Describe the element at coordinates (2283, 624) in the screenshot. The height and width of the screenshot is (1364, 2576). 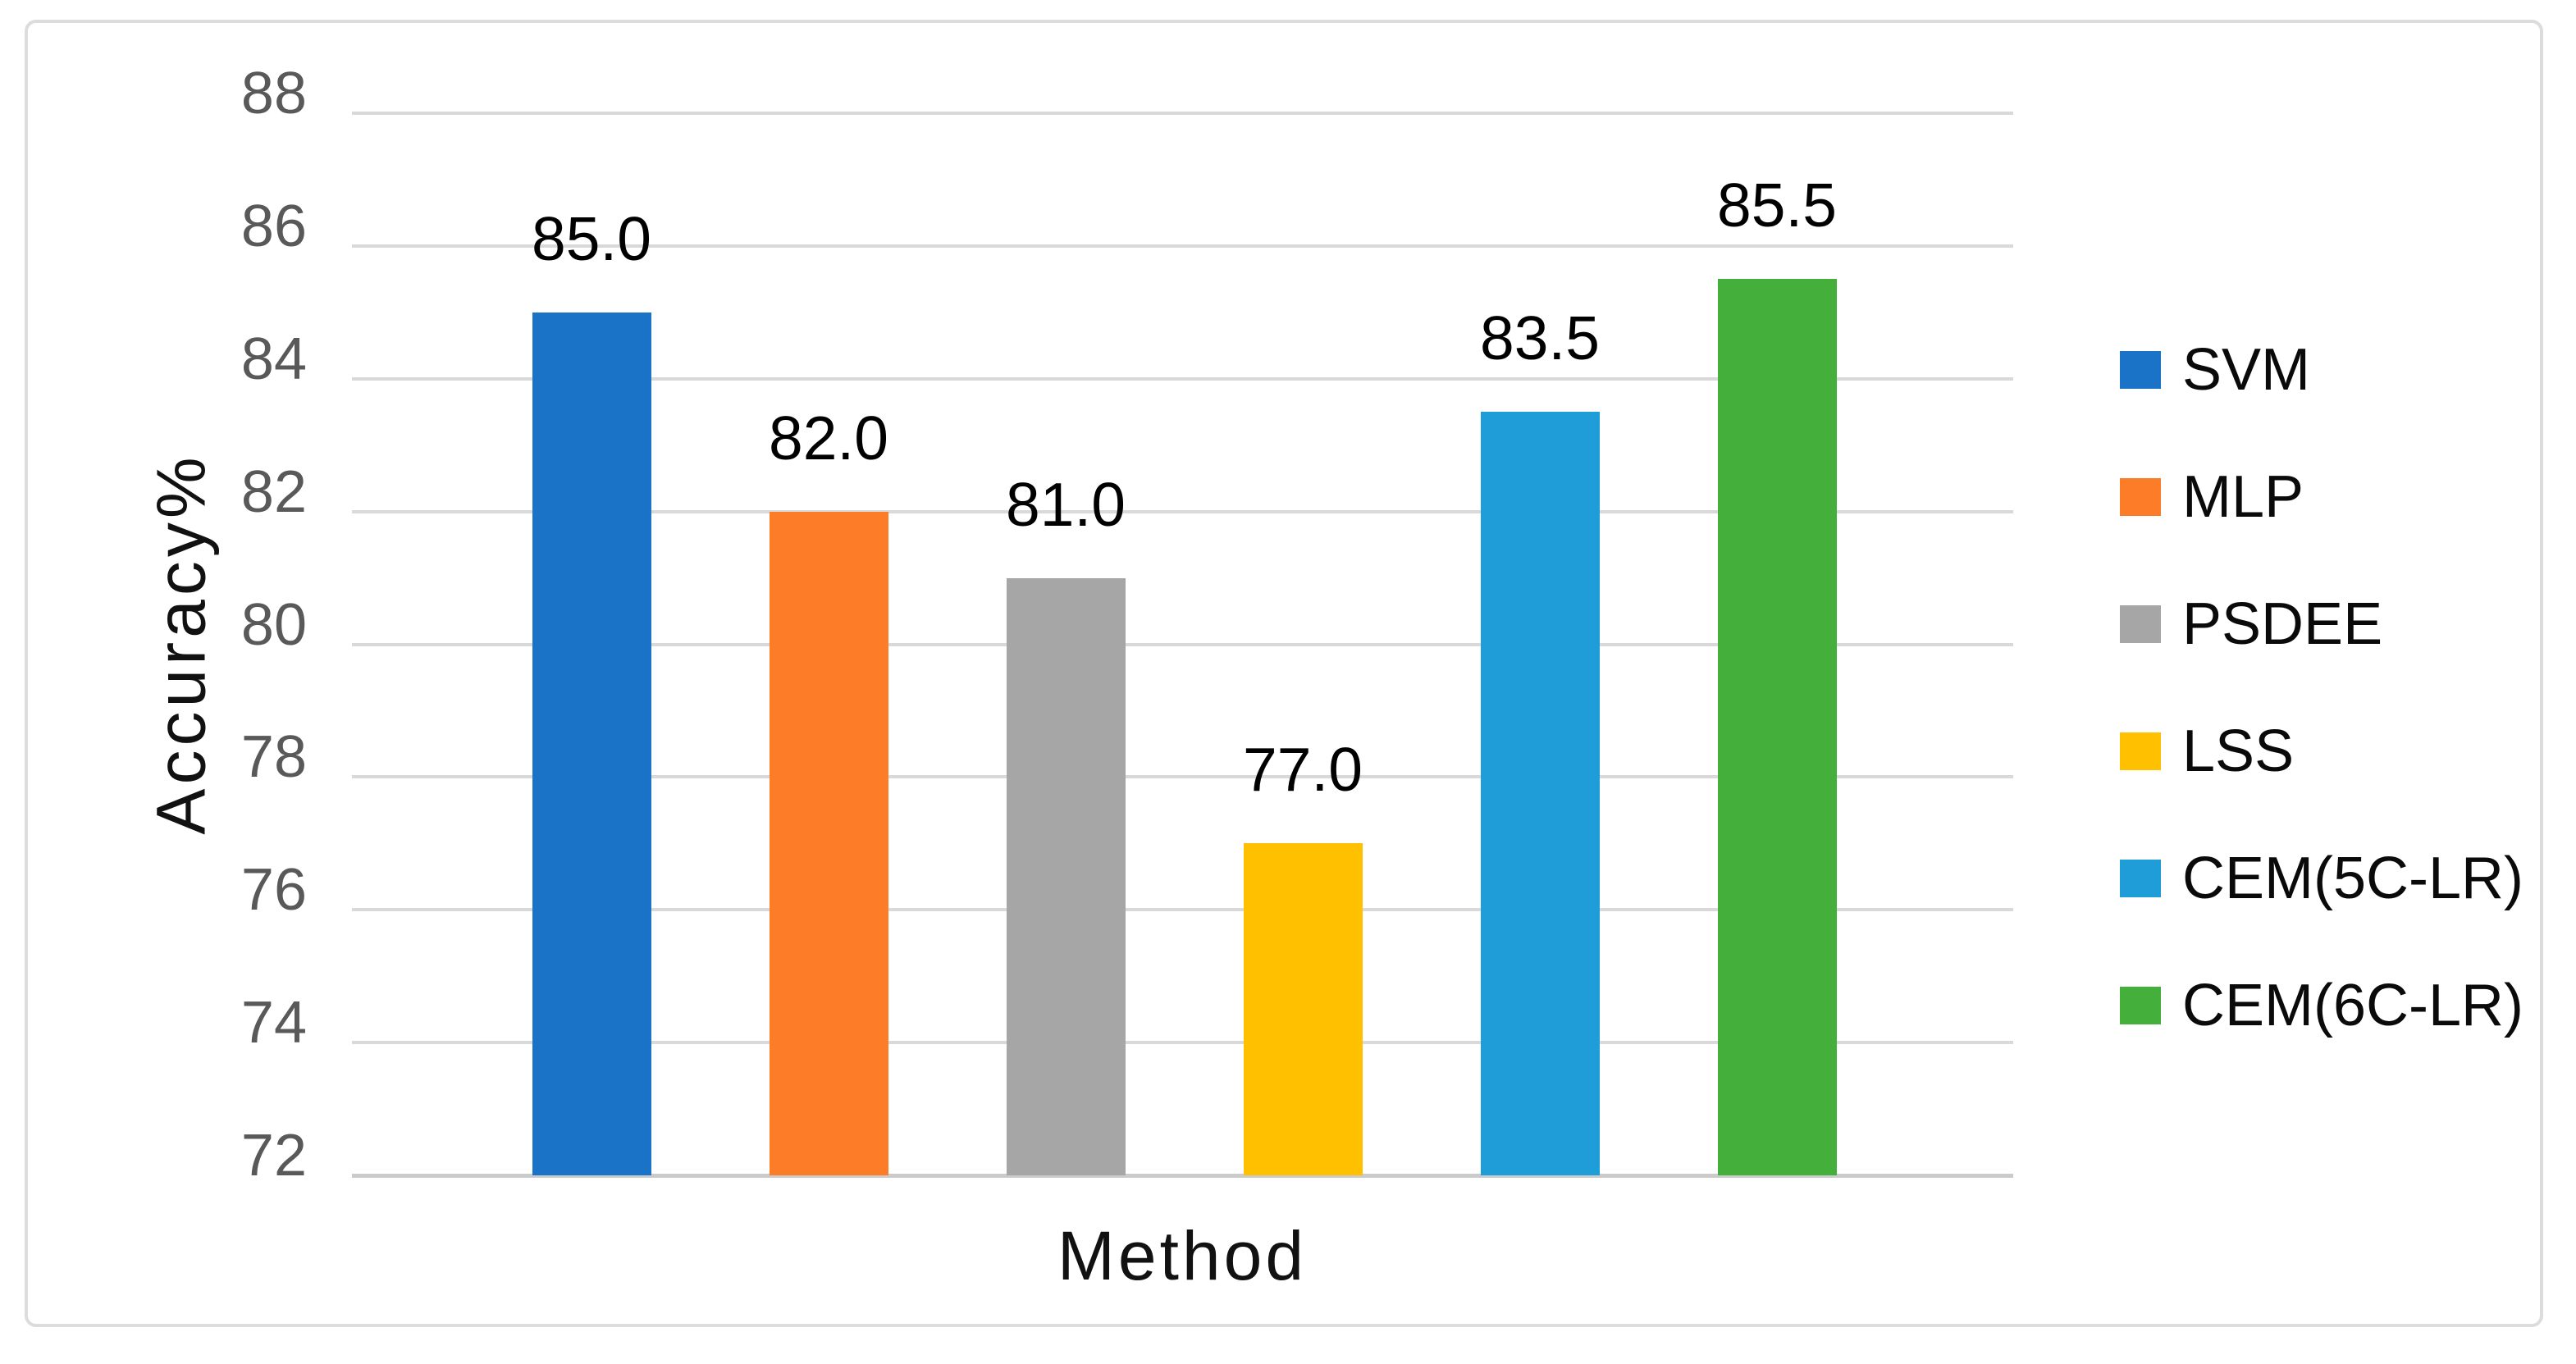
I see `legend-label-psdee: PSDEE` at that location.